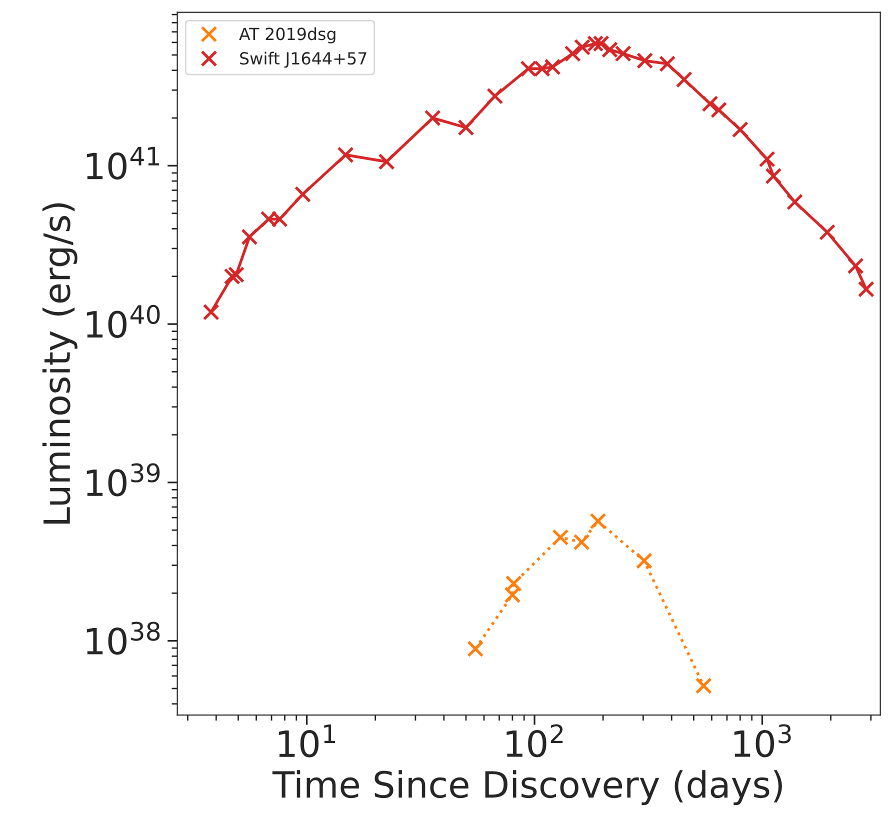 The image size is (891, 820). Describe the element at coordinates (123, 321) in the screenshot. I see `y-tick-label: 10$^{40}$` at that location.